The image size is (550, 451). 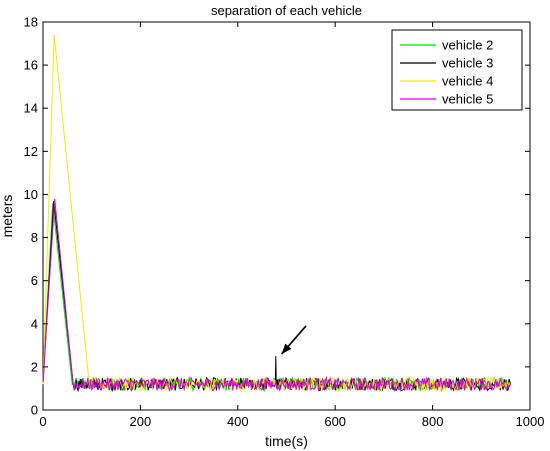 I want to click on y-tick-label: 18, so click(x=31, y=22).